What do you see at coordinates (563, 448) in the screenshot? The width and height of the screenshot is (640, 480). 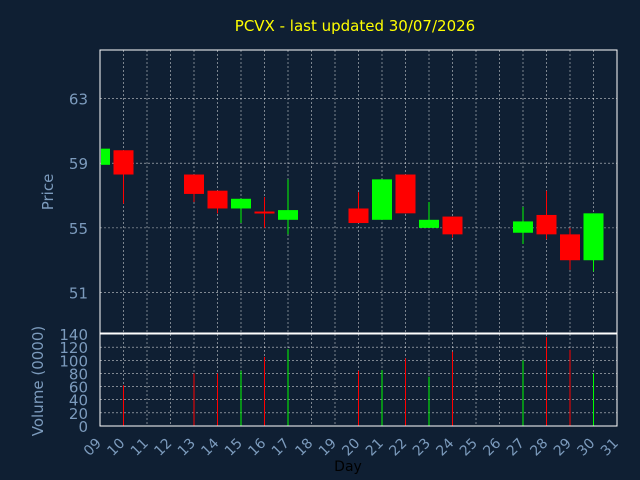 I see `x-tick-label: 29` at bounding box center [563, 448].